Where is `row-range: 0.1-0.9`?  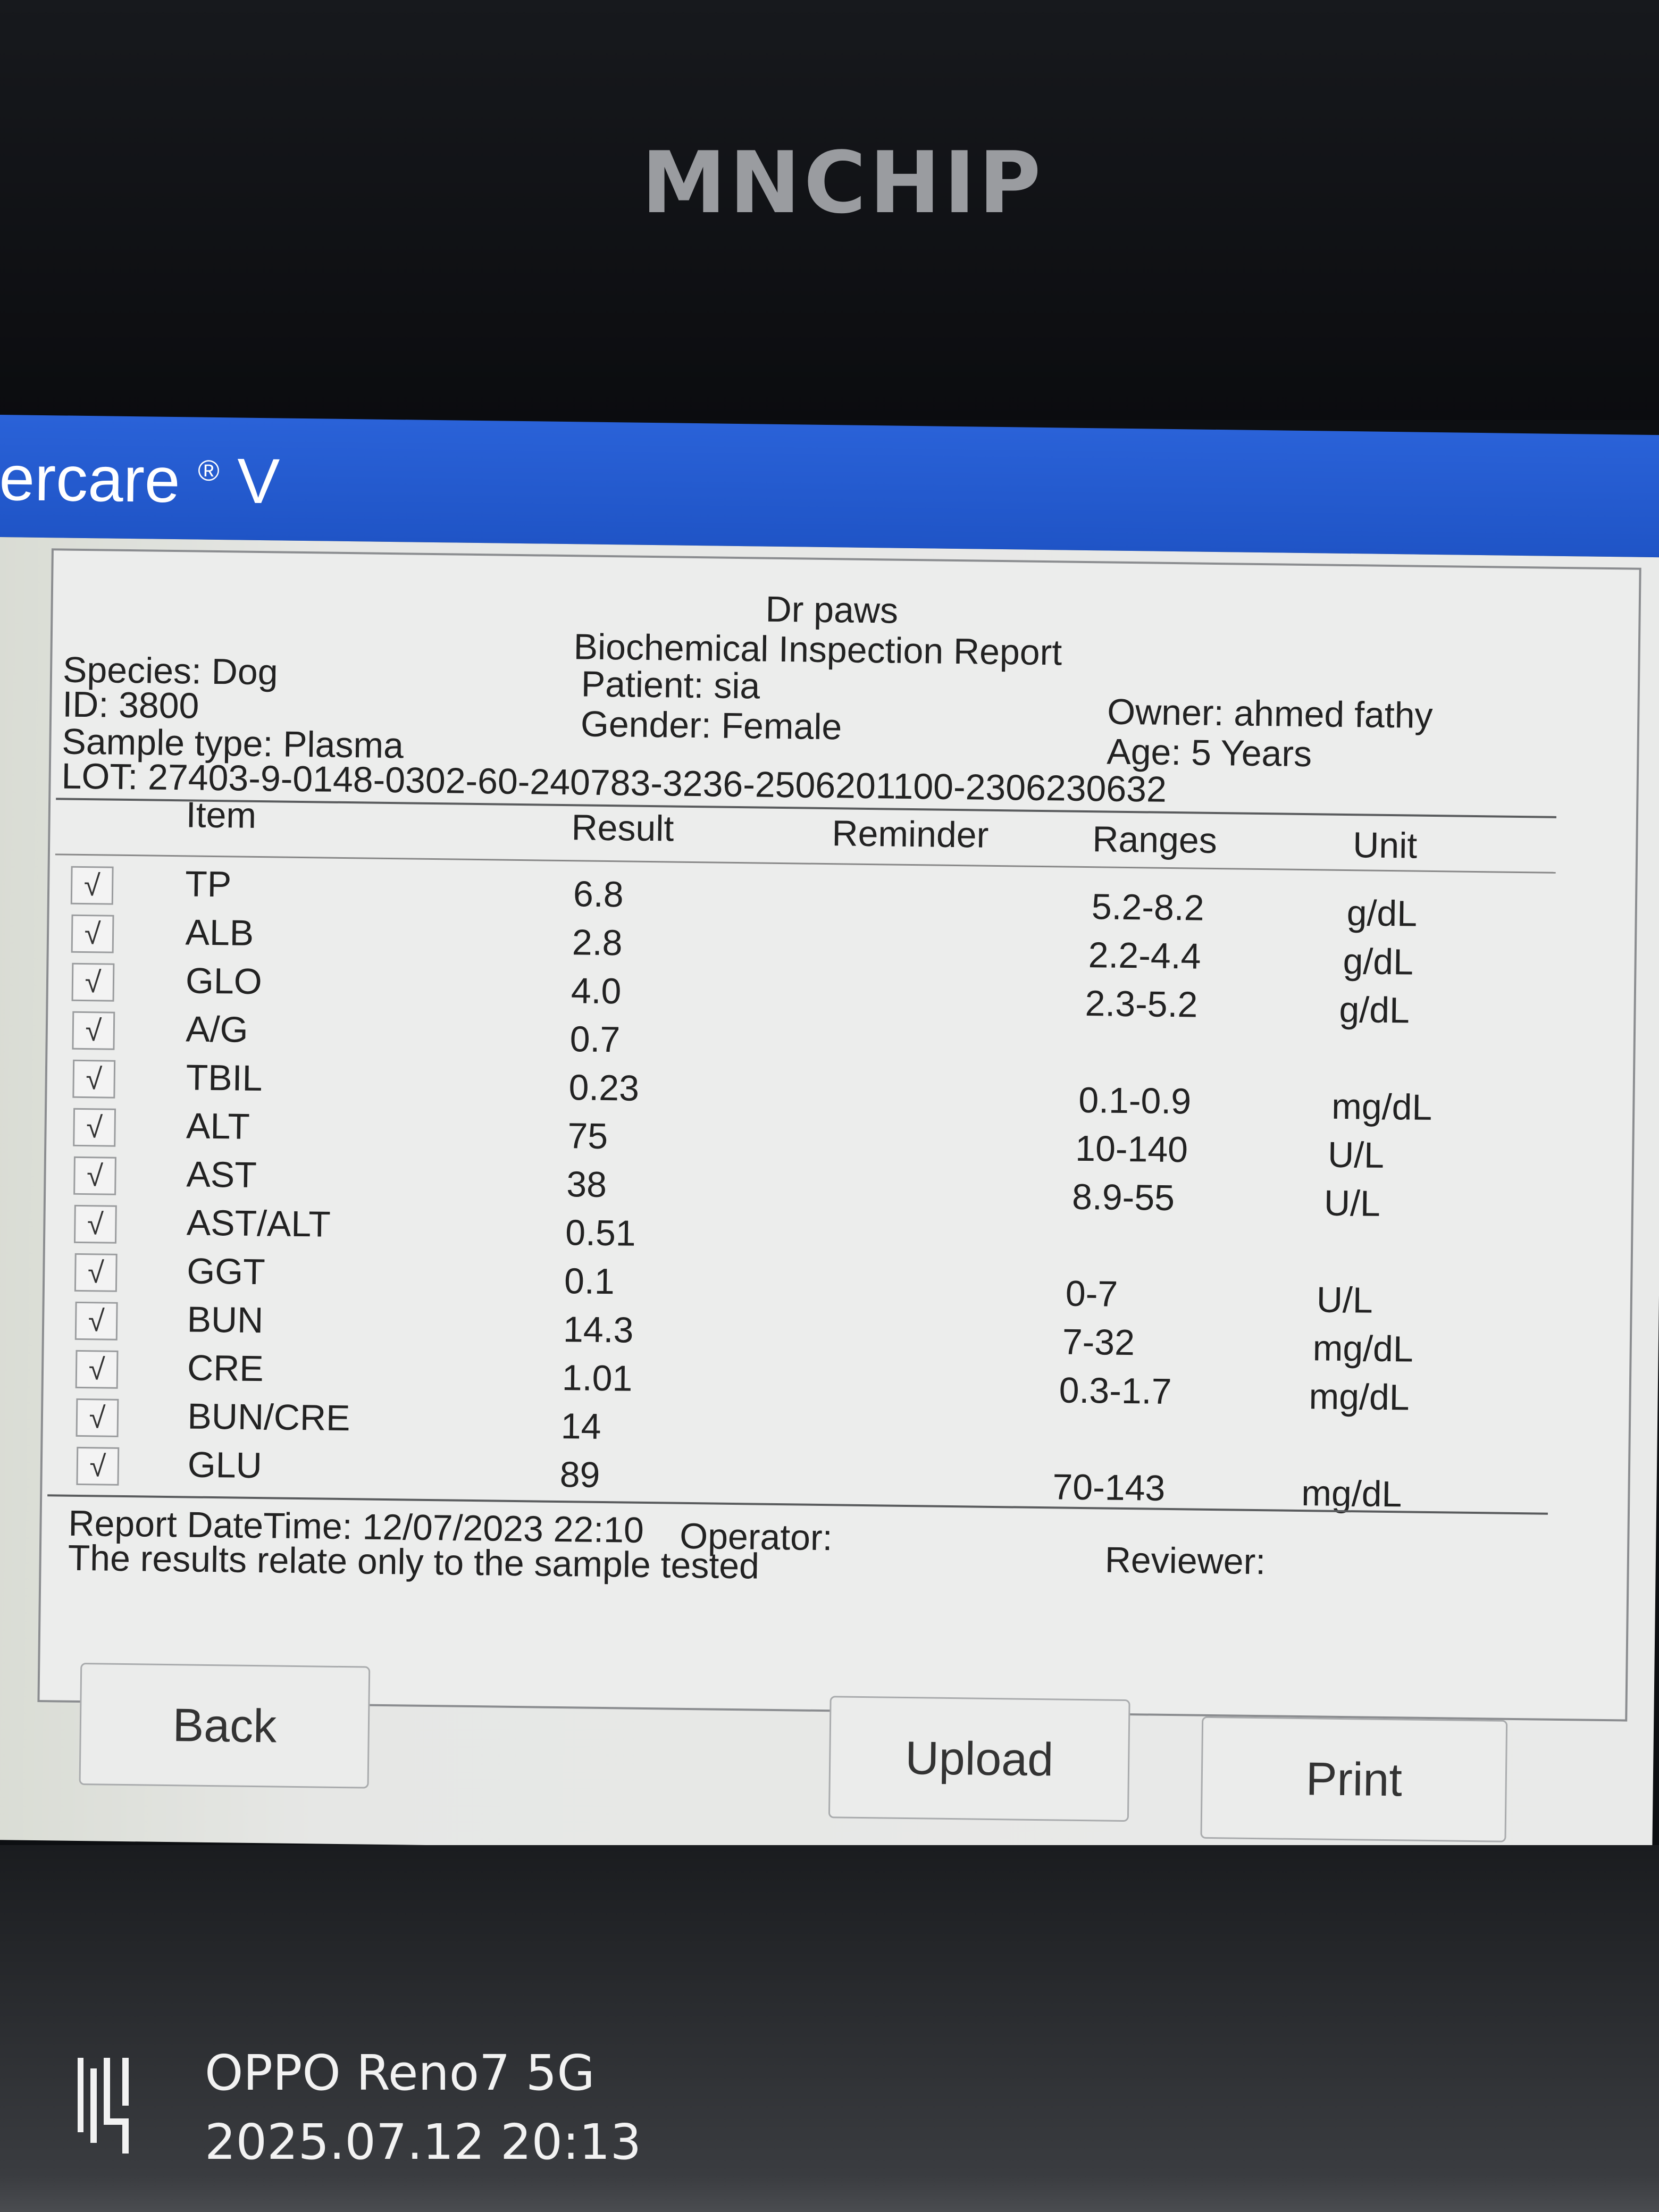
row-range: 0.1-0.9 is located at coordinates (1135, 1100).